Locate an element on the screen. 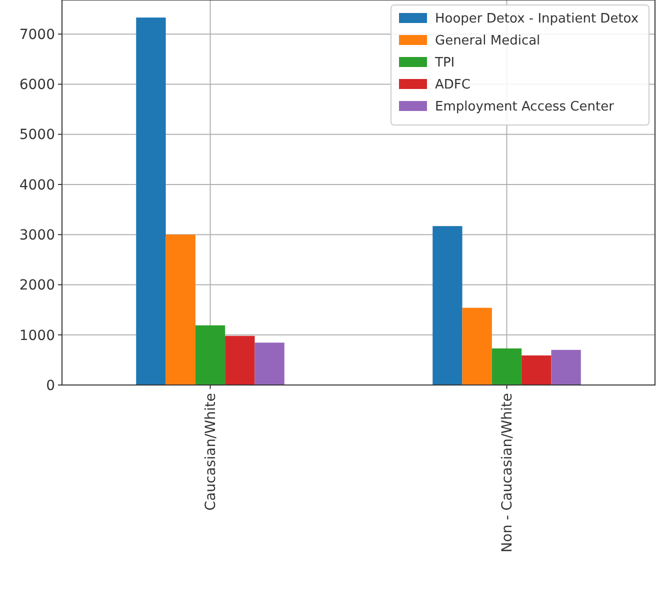 This screenshot has height=608, width=662. y-tick-label: 7000 is located at coordinates (37, 34).